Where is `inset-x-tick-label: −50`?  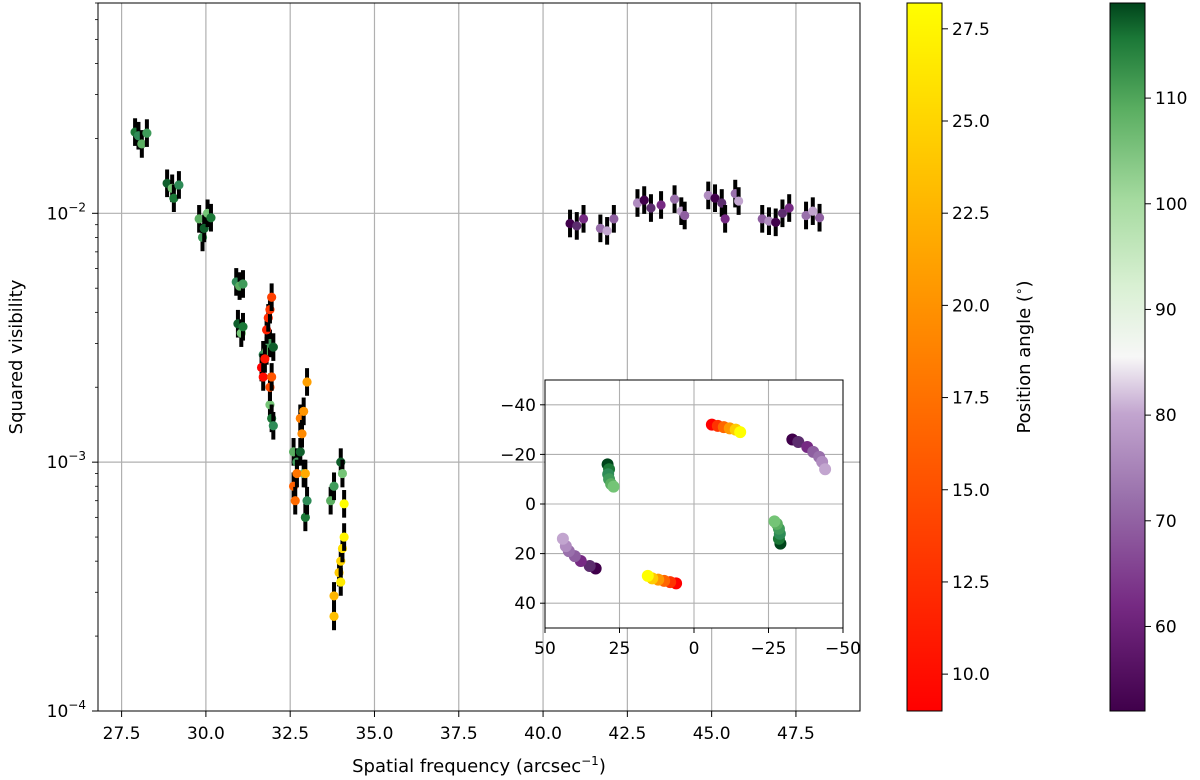
inset-x-tick-label: −50 is located at coordinates (843, 649).